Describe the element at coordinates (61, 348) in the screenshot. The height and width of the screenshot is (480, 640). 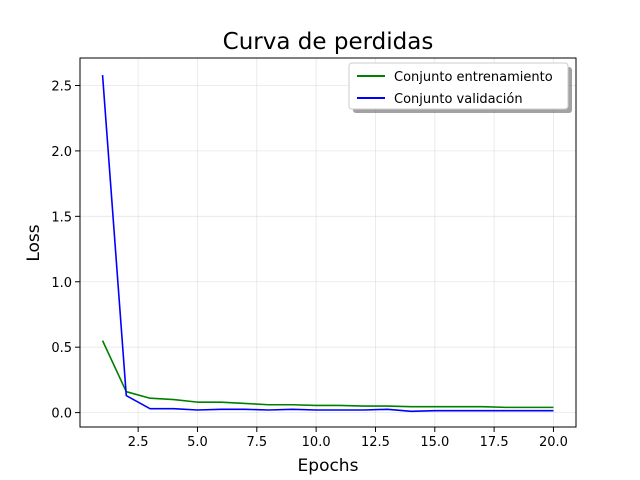
I see `y-tick-label: 0.5` at that location.